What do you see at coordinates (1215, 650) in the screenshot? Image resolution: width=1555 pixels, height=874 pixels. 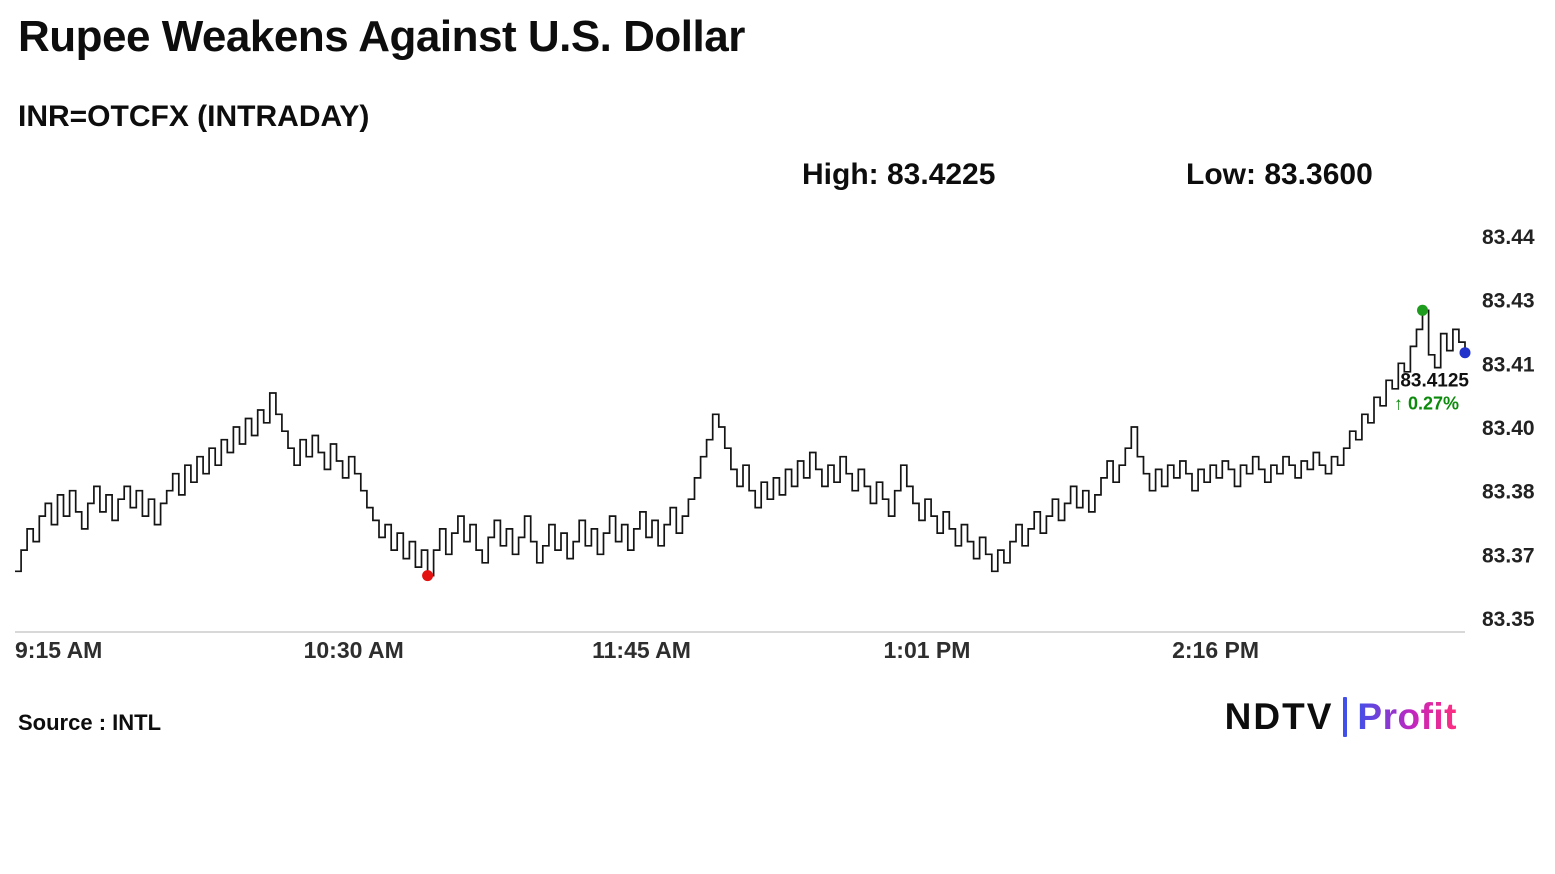 I see `x-tick-label: 2:16 PM` at bounding box center [1215, 650].